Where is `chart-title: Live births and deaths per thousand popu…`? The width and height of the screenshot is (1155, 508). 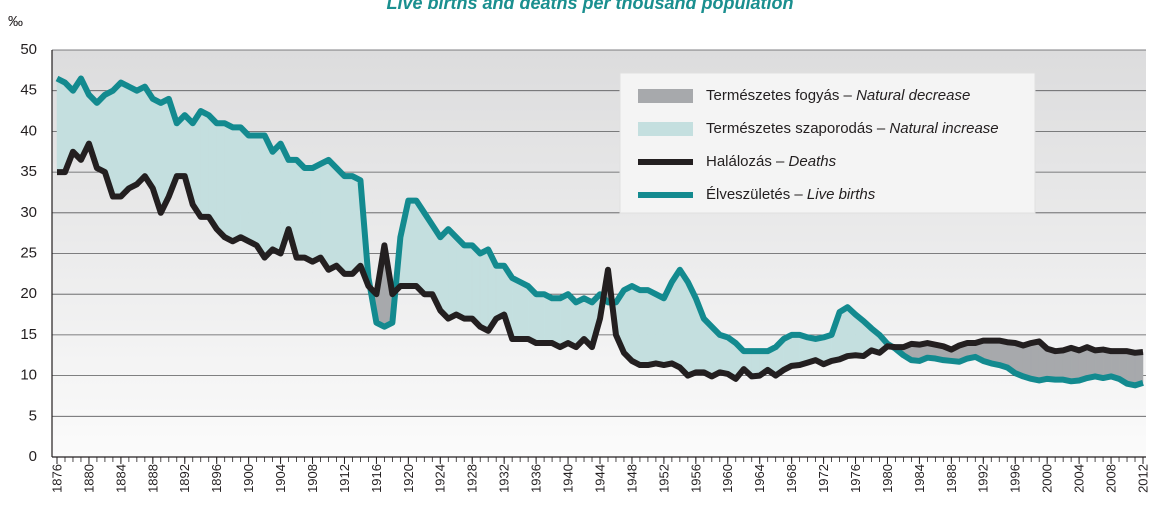 chart-title: Live births and deaths per thousand popu… is located at coordinates (589, 6).